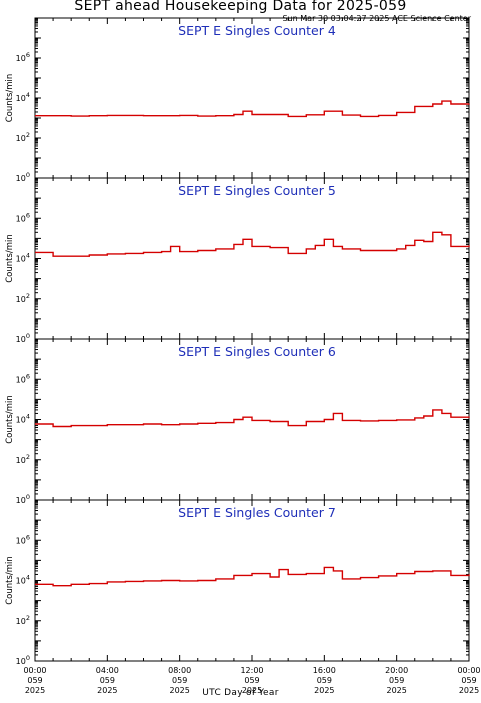 This screenshot has height=703, width=481. Describe the element at coordinates (257, 512) in the screenshot. I see `panel-title: SEPT E Singles Counter 7` at that location.